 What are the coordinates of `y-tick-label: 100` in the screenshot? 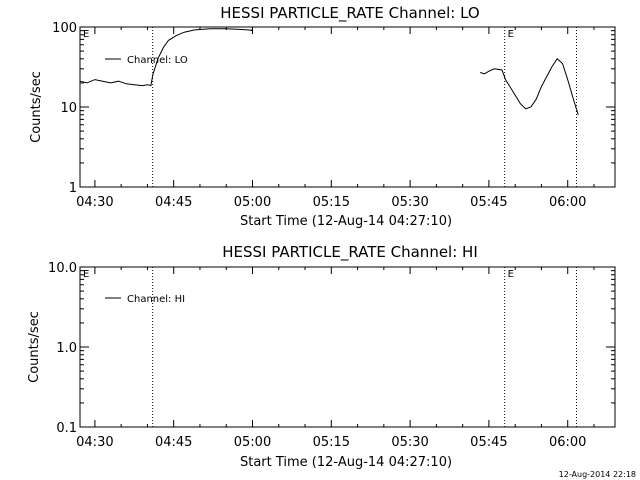 It's located at (64, 28).